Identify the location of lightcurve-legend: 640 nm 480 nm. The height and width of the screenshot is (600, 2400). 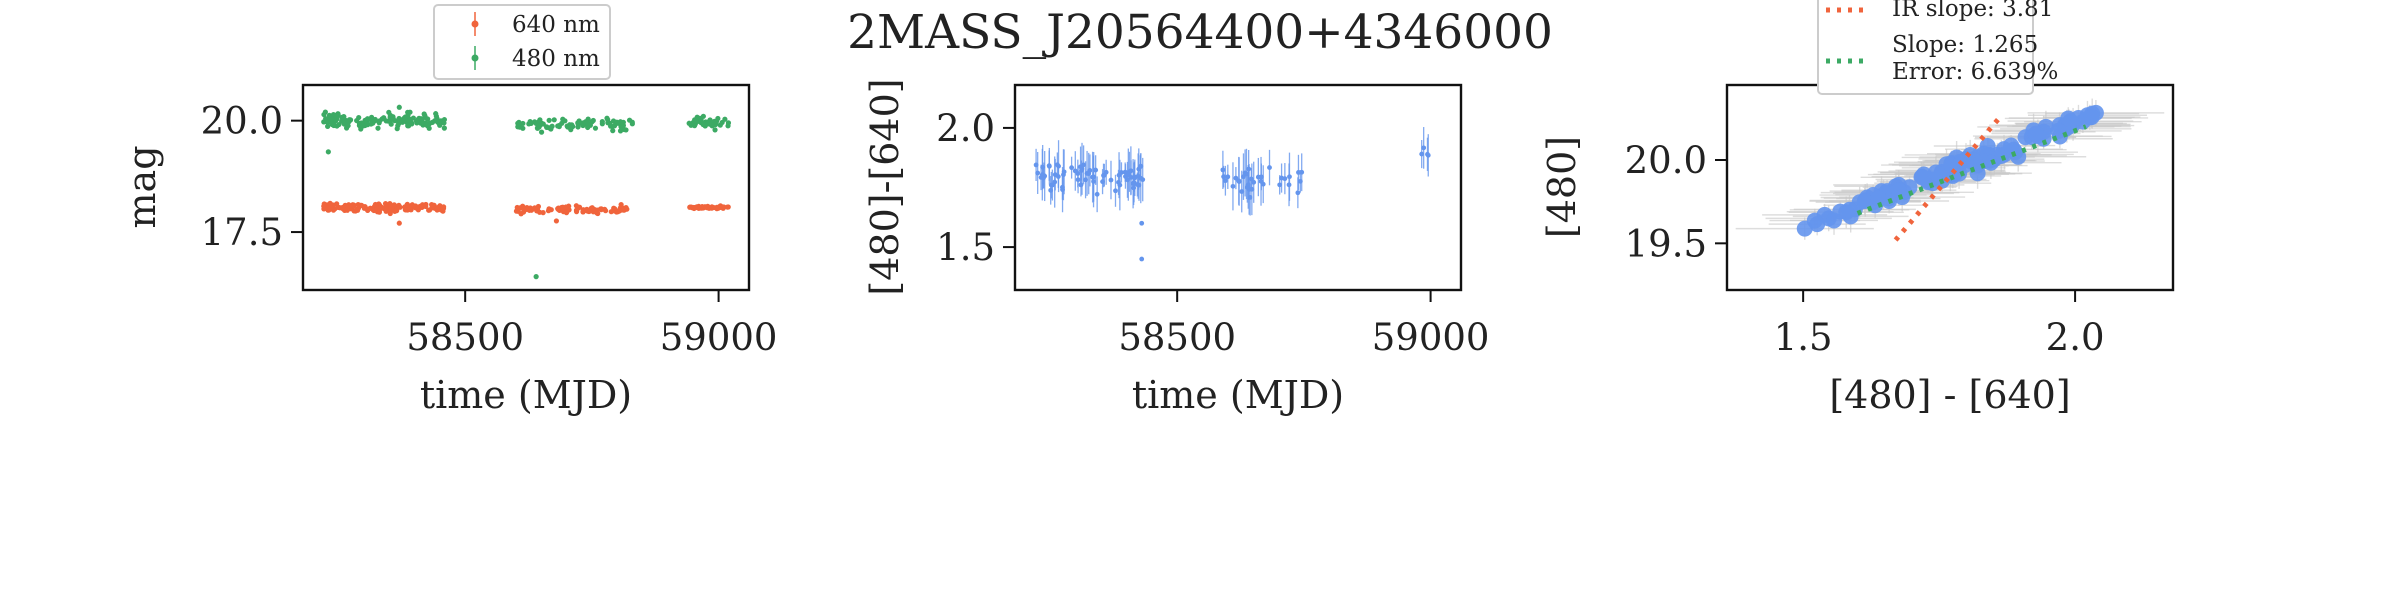
(522, 42).